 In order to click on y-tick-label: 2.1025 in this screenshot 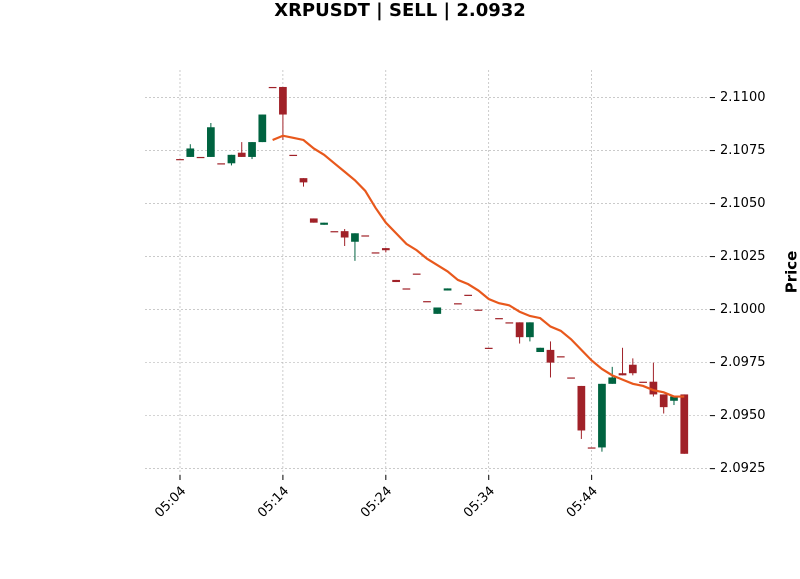, I will do `click(743, 256)`.